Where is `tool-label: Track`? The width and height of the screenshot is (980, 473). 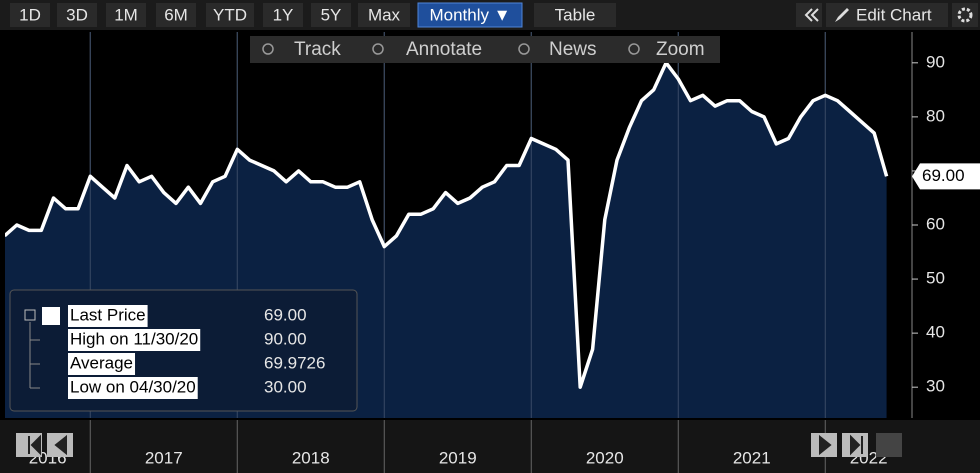
tool-label: Track is located at coordinates (317, 49).